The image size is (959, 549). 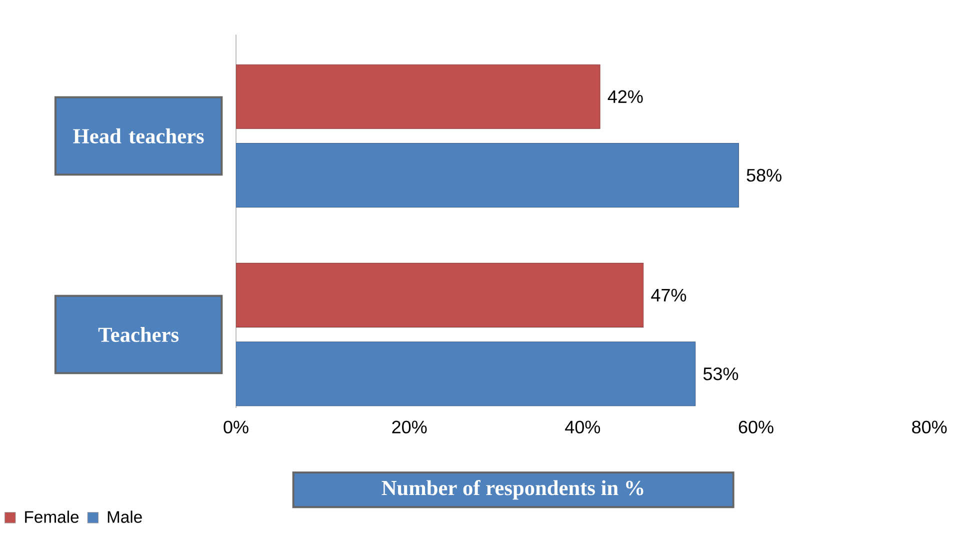 I want to click on data-label: 47%, so click(x=668, y=295).